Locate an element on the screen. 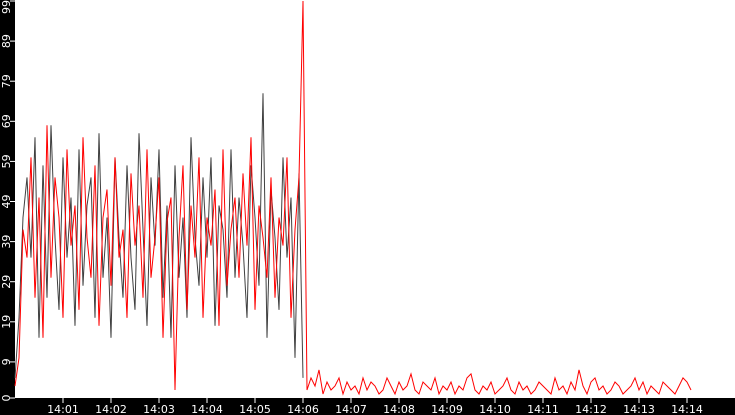 This screenshot has height=415, width=735. x-tick-label: 14:03 is located at coordinates (159, 409).